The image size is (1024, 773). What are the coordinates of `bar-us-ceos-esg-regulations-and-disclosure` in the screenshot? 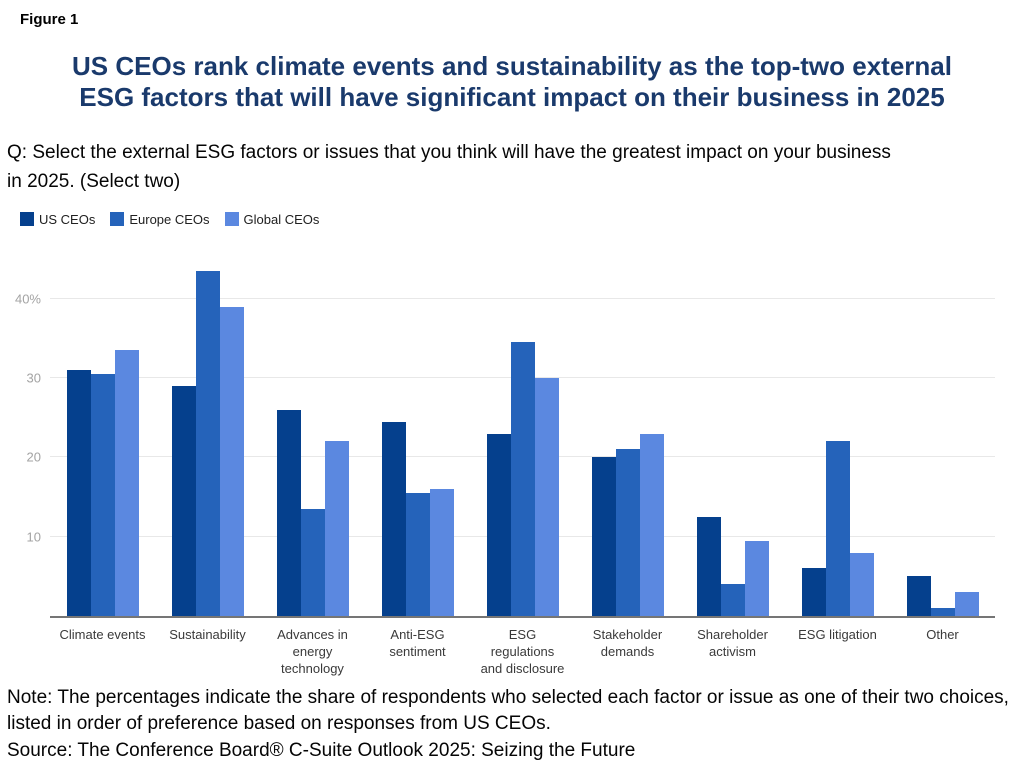 It's located at (498, 524).